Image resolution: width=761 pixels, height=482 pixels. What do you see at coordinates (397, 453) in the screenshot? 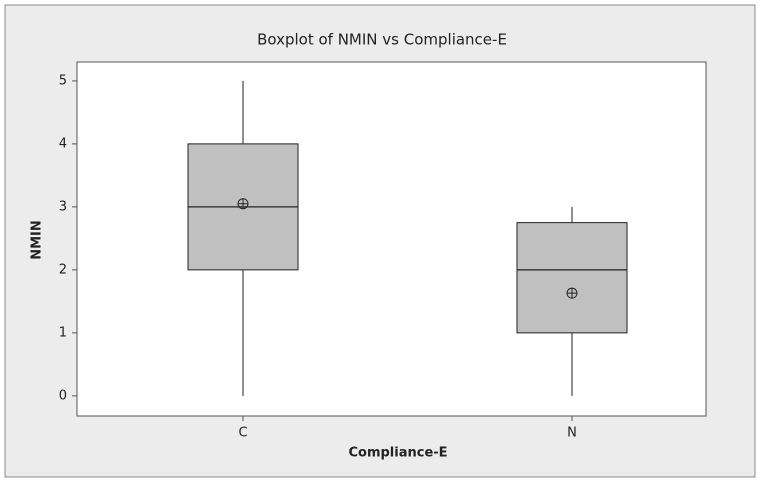
I see `x-axis-label: Compliance-E` at bounding box center [397, 453].